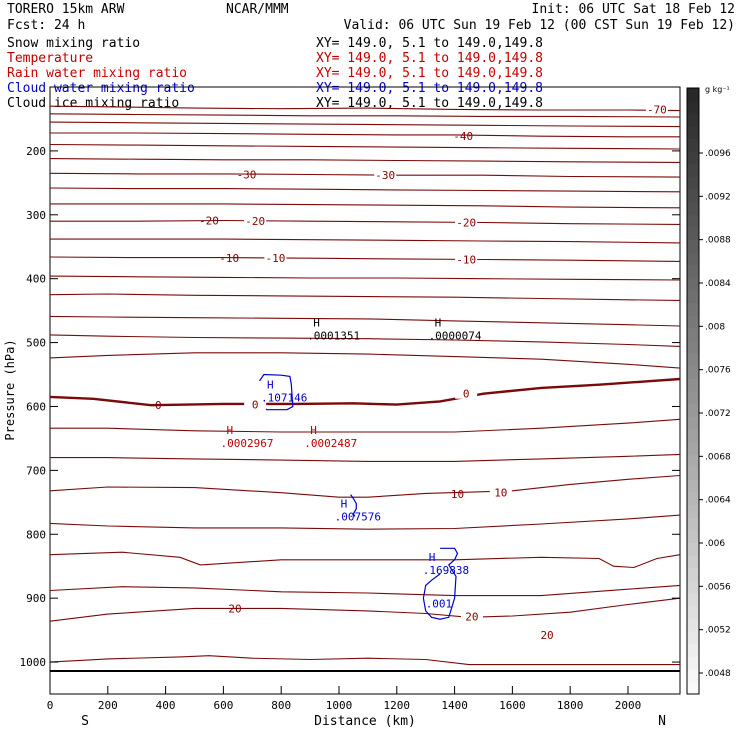  I want to click on colorbar-label: .006, so click(715, 544).